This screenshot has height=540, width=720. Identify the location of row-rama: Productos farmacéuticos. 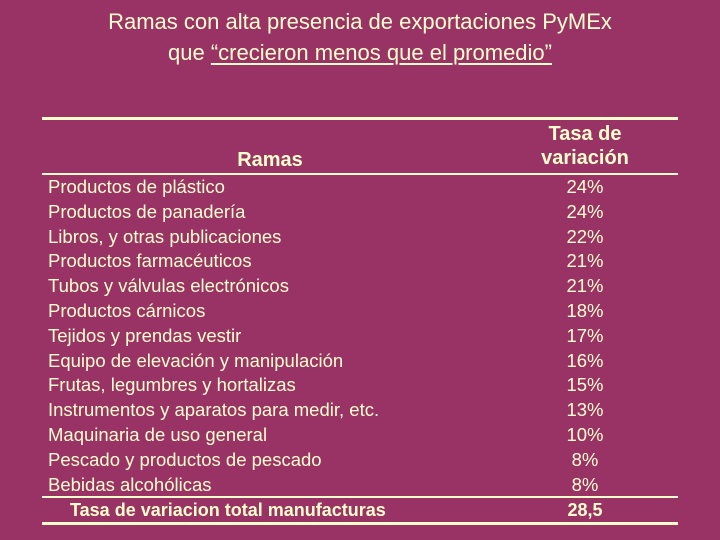
(150, 261).